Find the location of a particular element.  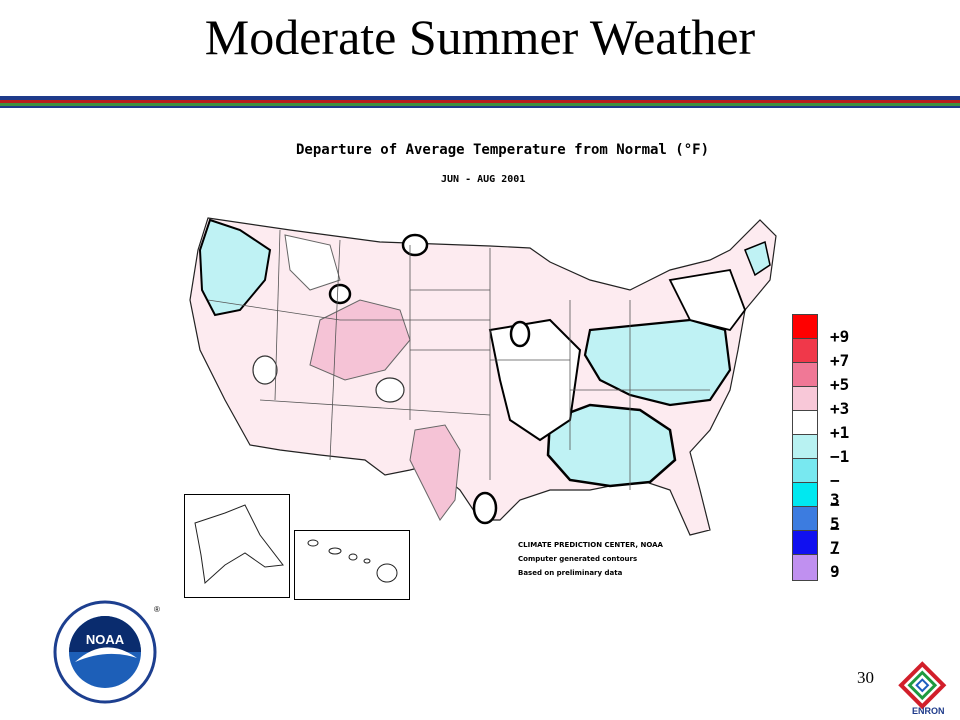

near-normal-area-montana is located at coordinates (312, 262).